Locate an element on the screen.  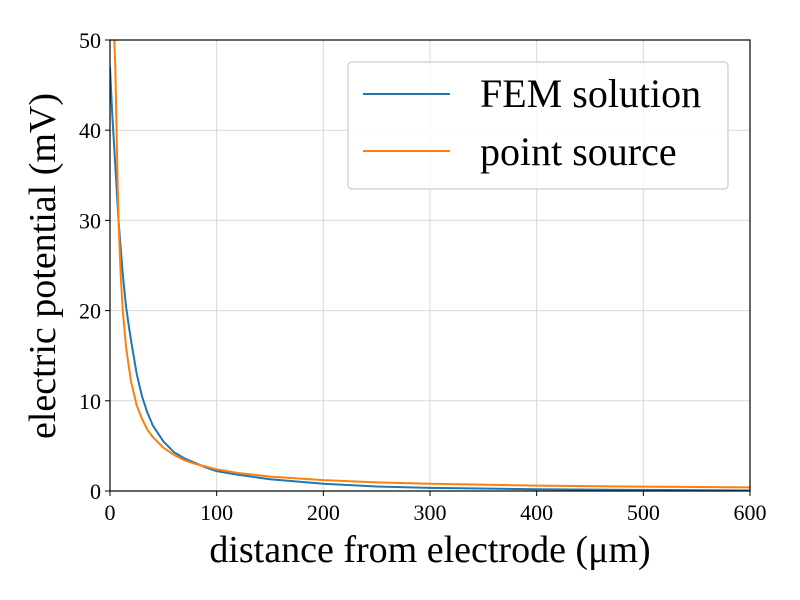
y-tick-label: 20 is located at coordinates (90, 311).